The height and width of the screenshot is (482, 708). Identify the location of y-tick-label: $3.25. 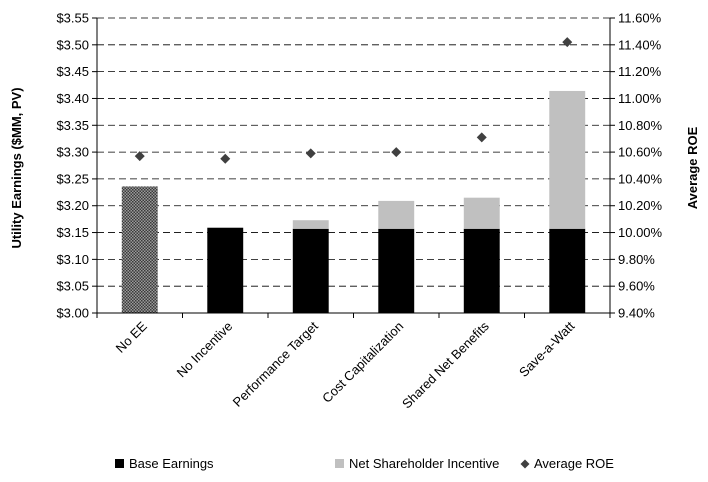
(72, 178).